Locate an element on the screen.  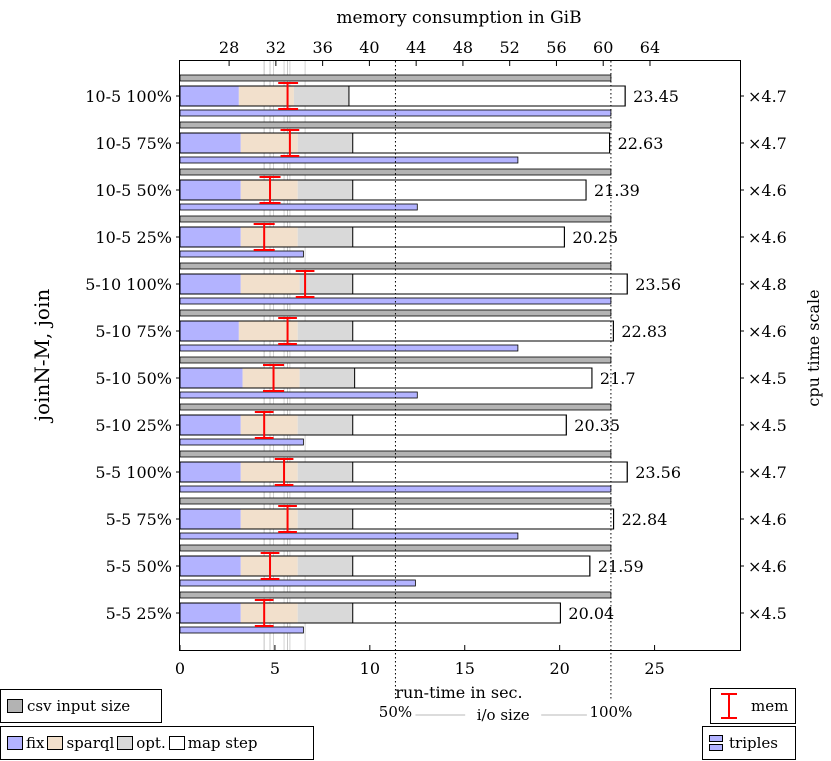
legend-map-label: map step is located at coordinates (222, 743).